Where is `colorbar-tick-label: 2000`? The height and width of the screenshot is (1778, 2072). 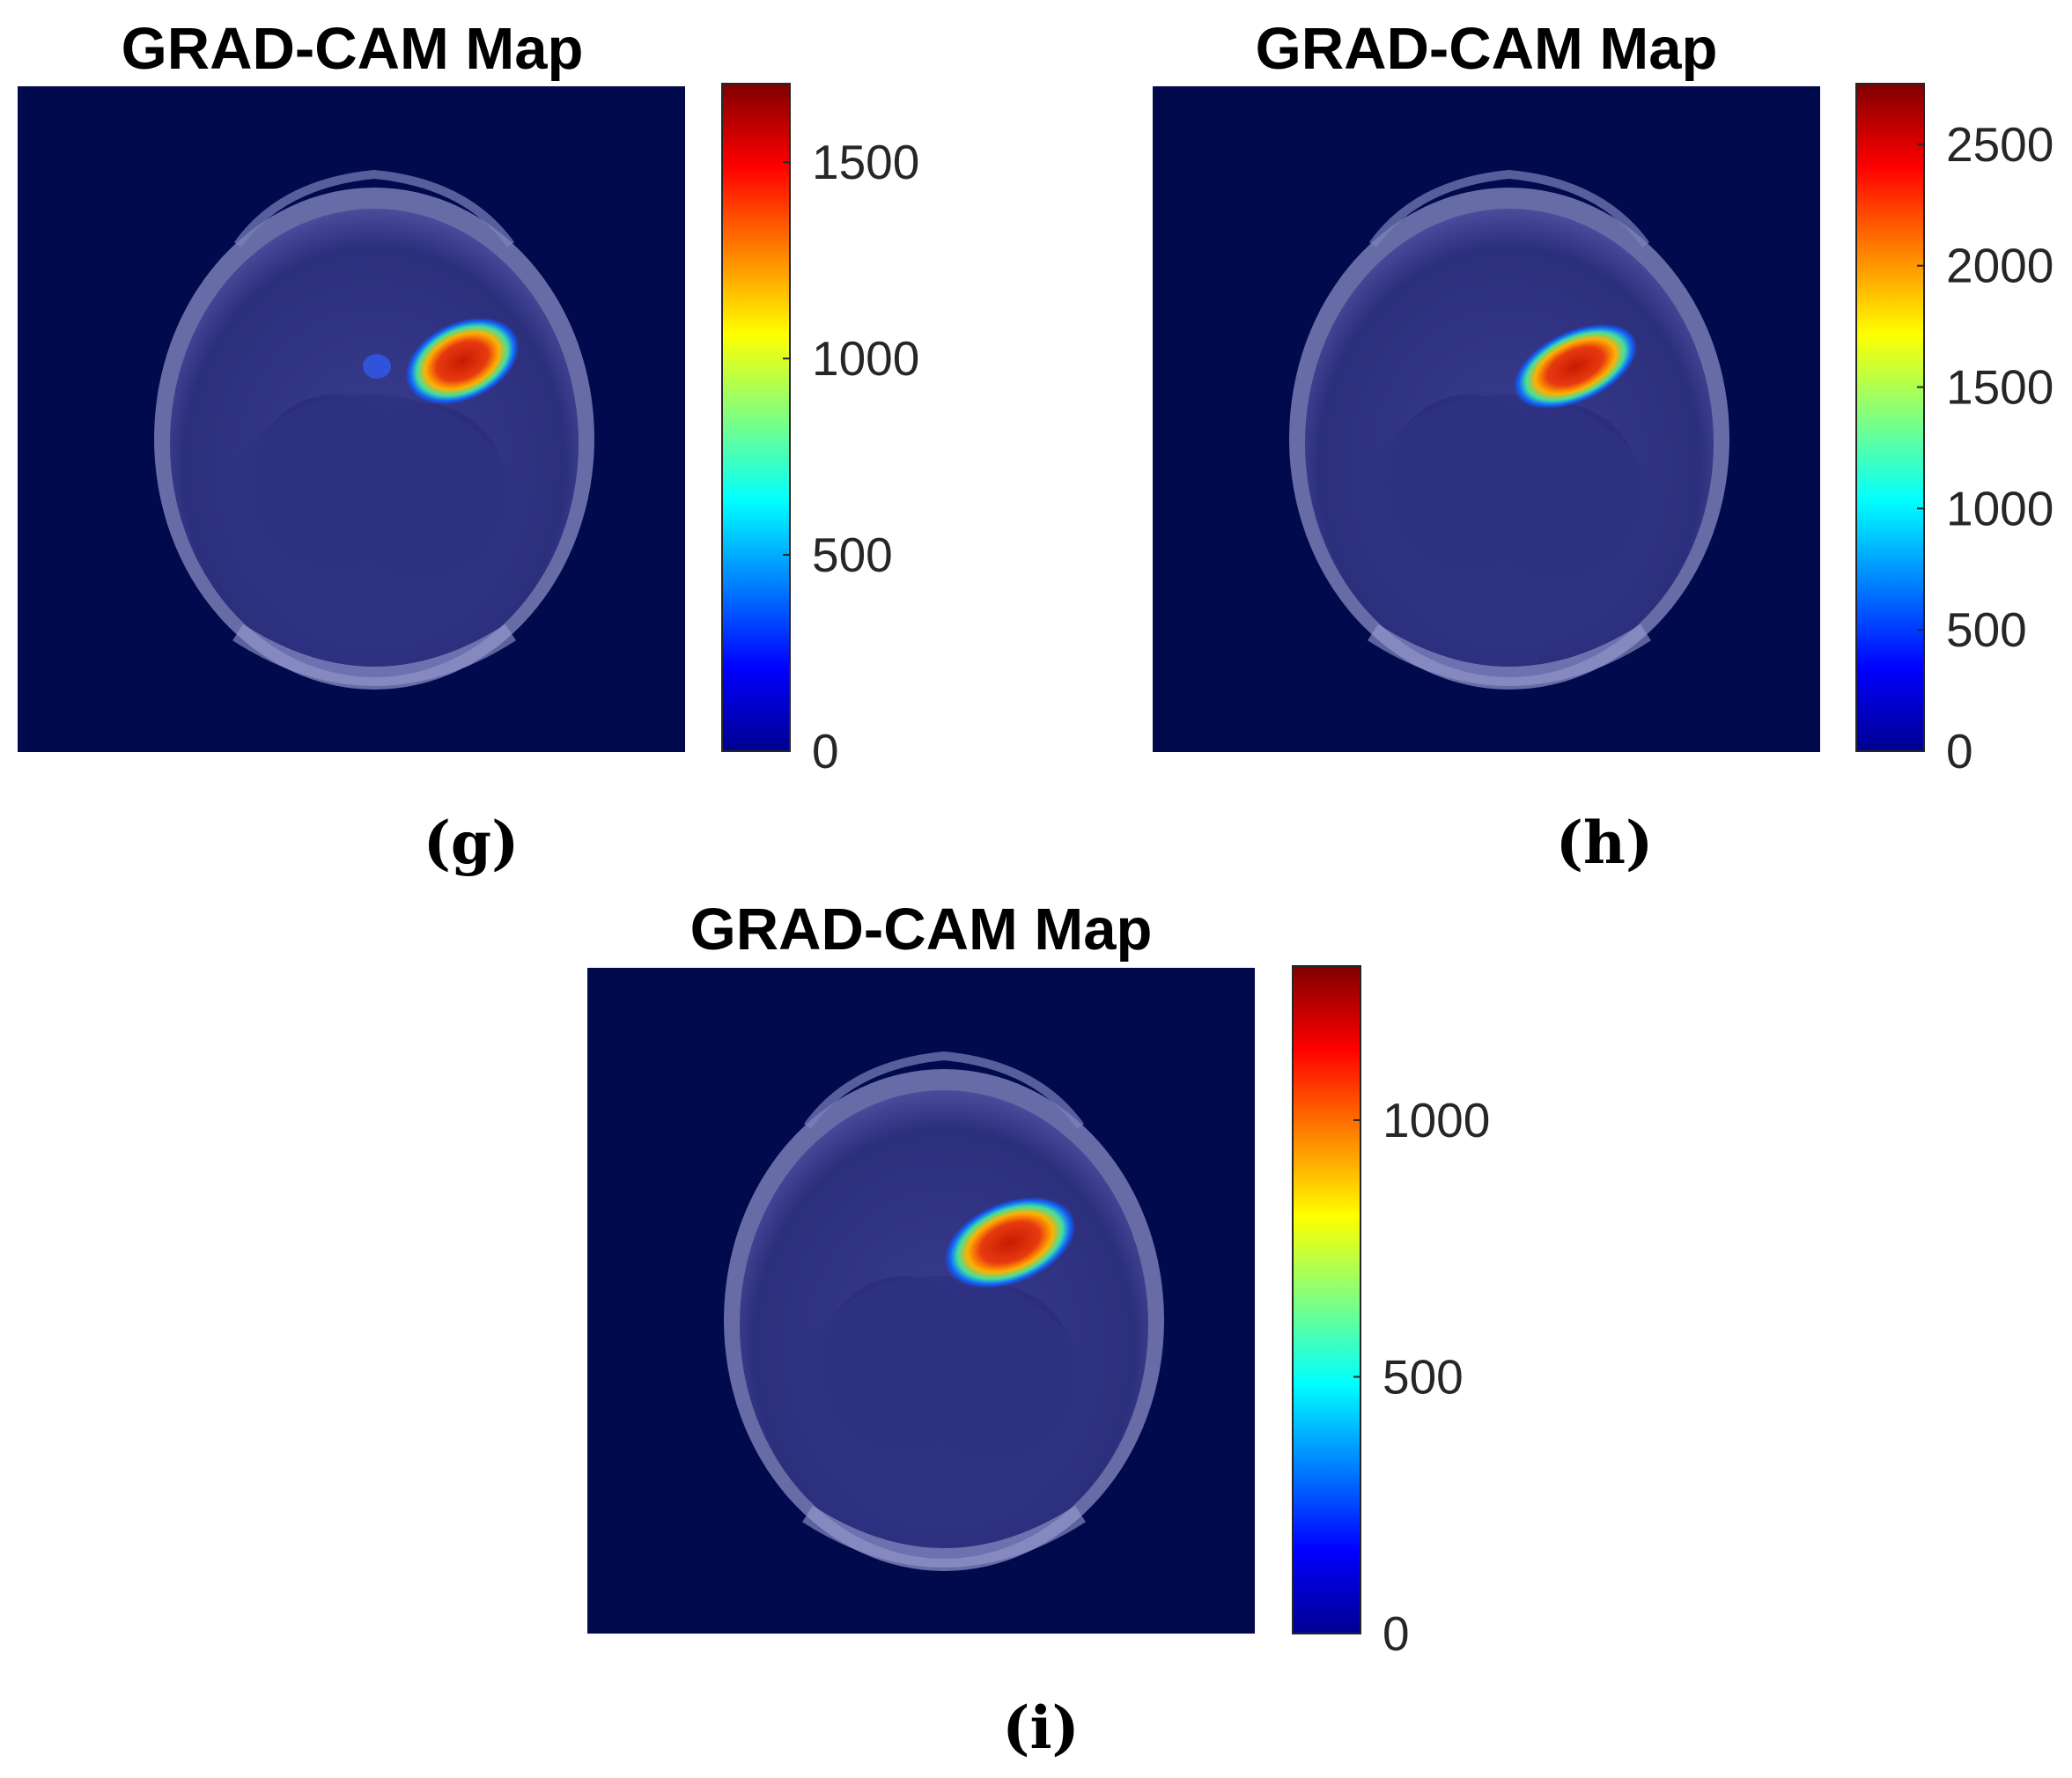 colorbar-tick-label: 2000 is located at coordinates (2000, 266).